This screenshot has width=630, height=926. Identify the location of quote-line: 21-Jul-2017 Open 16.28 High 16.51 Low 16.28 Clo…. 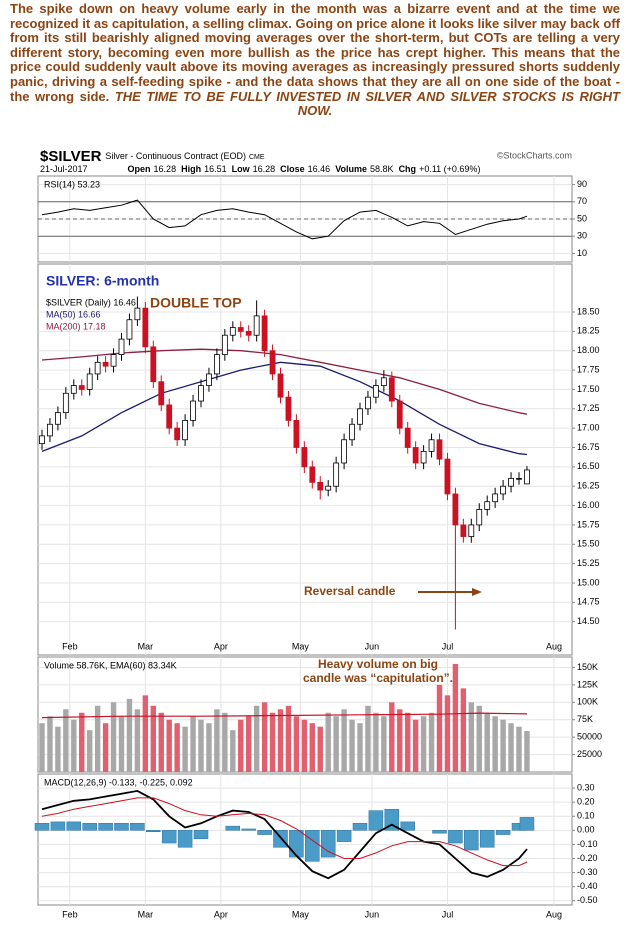
(260, 169).